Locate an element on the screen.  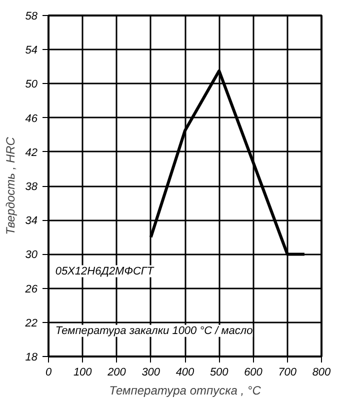
y-tick-label: 58 is located at coordinates (31, 16).